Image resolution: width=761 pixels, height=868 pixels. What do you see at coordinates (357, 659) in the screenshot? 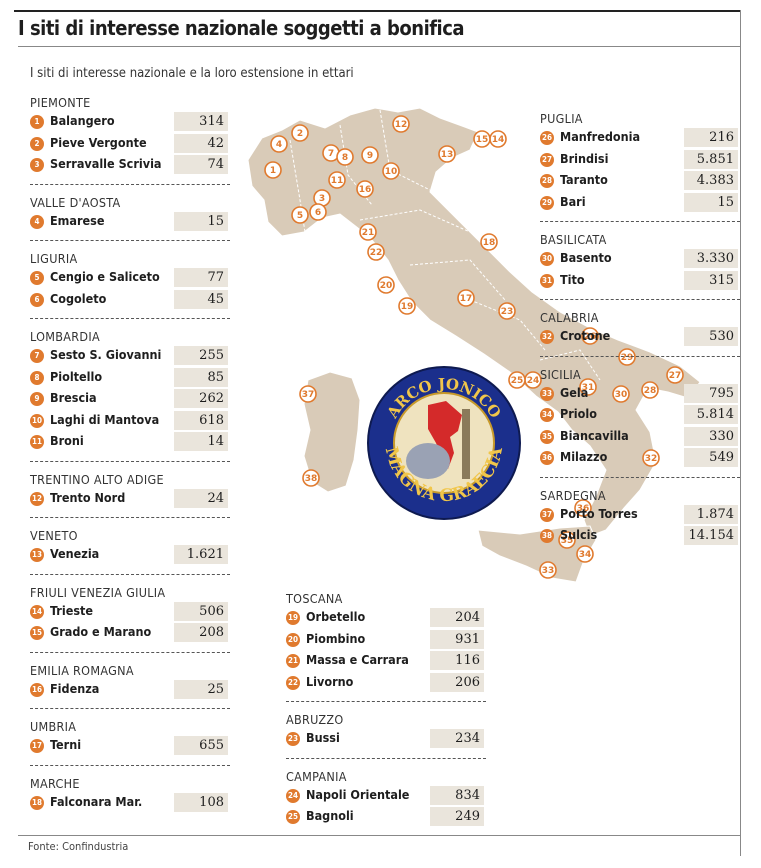
I see `site-name: Massa e Carrara` at bounding box center [357, 659].